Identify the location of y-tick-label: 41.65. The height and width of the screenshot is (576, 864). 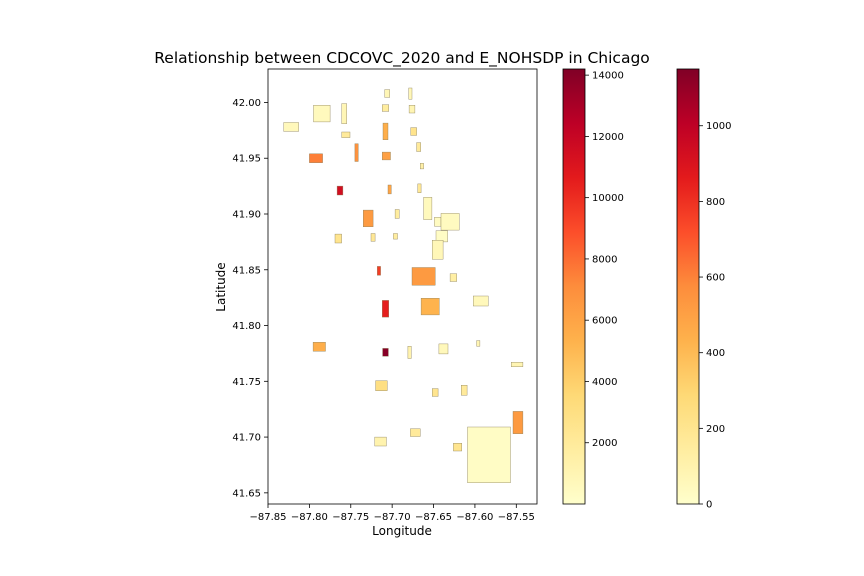
(246, 493).